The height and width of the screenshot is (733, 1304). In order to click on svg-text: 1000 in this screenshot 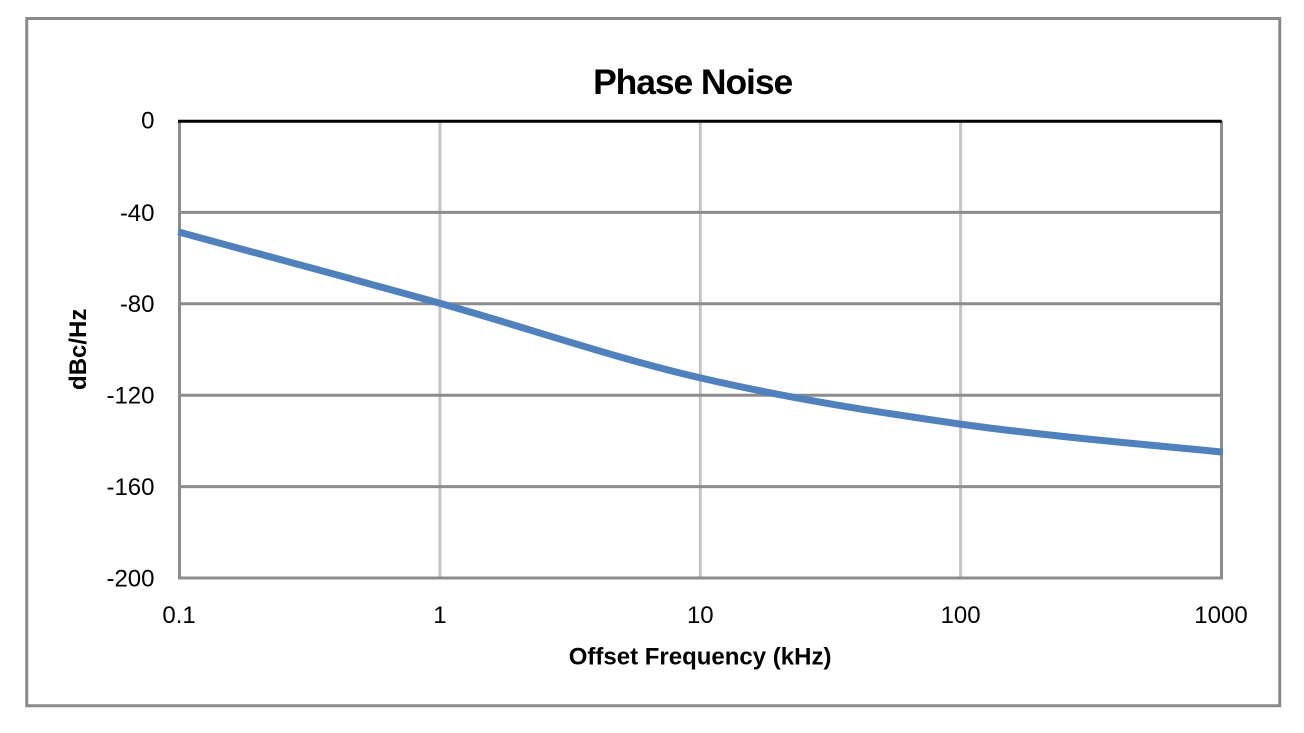, I will do `click(1220, 615)`.